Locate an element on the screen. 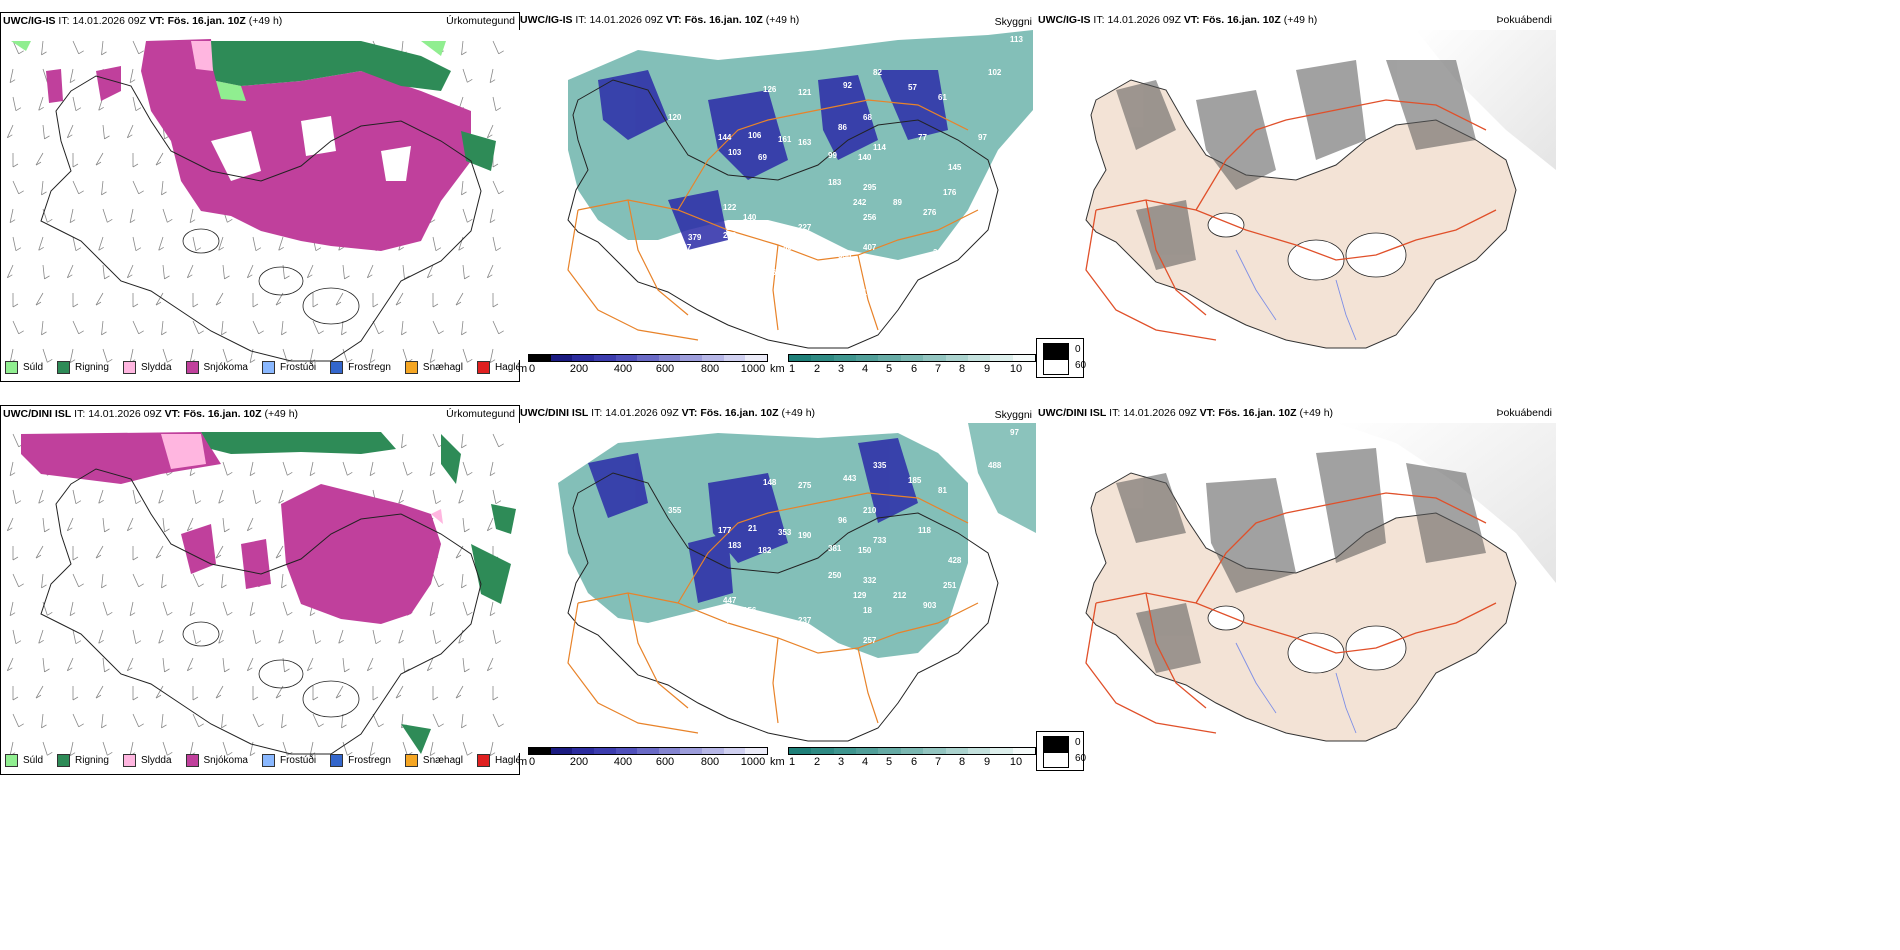 The width and height of the screenshot is (1900, 950). cloud-base-value: 150 is located at coordinates (865, 550).